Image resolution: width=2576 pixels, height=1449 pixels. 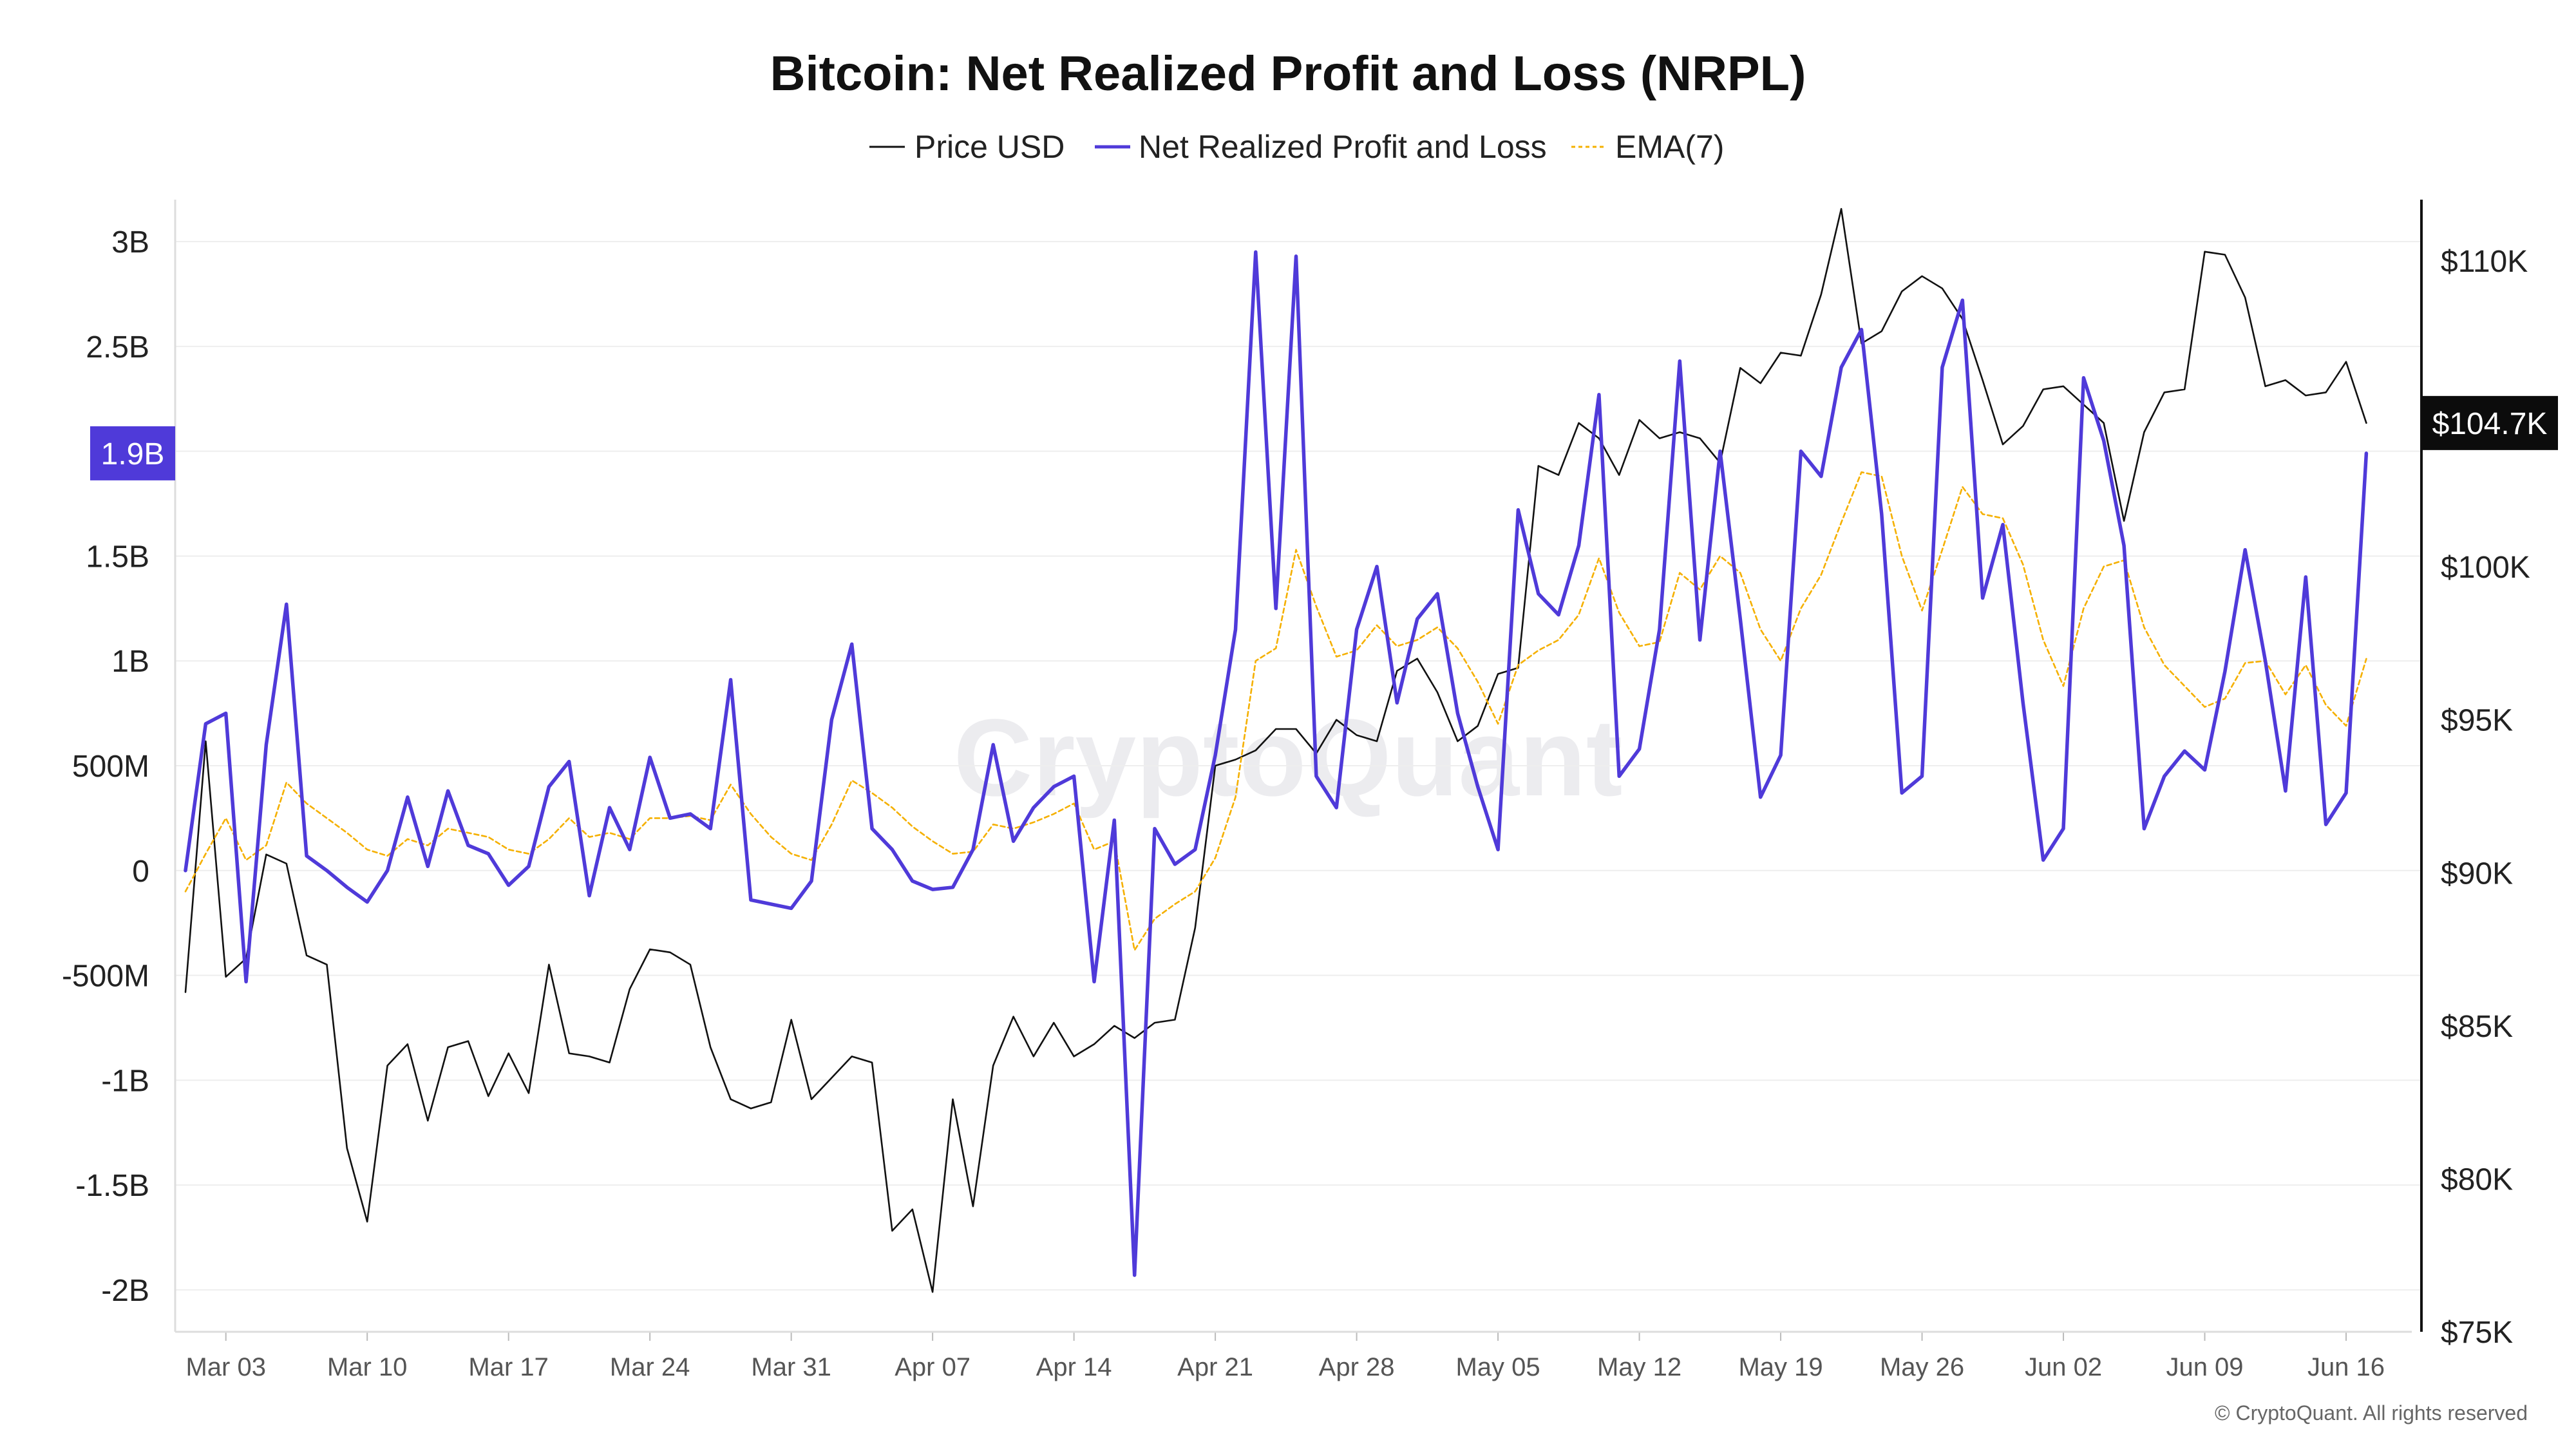 What do you see at coordinates (130, 662) in the screenshot?
I see `y-left-tick-label: 1B` at bounding box center [130, 662].